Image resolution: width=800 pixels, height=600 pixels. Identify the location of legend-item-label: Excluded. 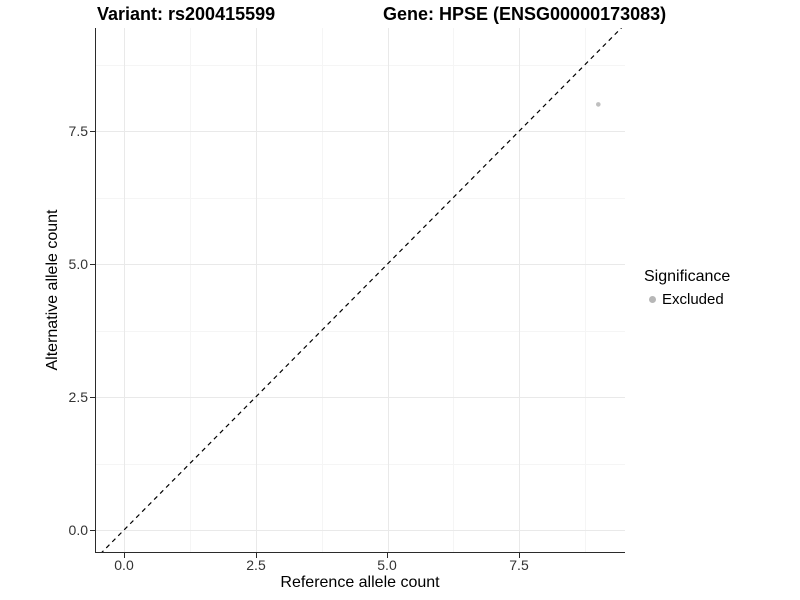
(693, 299).